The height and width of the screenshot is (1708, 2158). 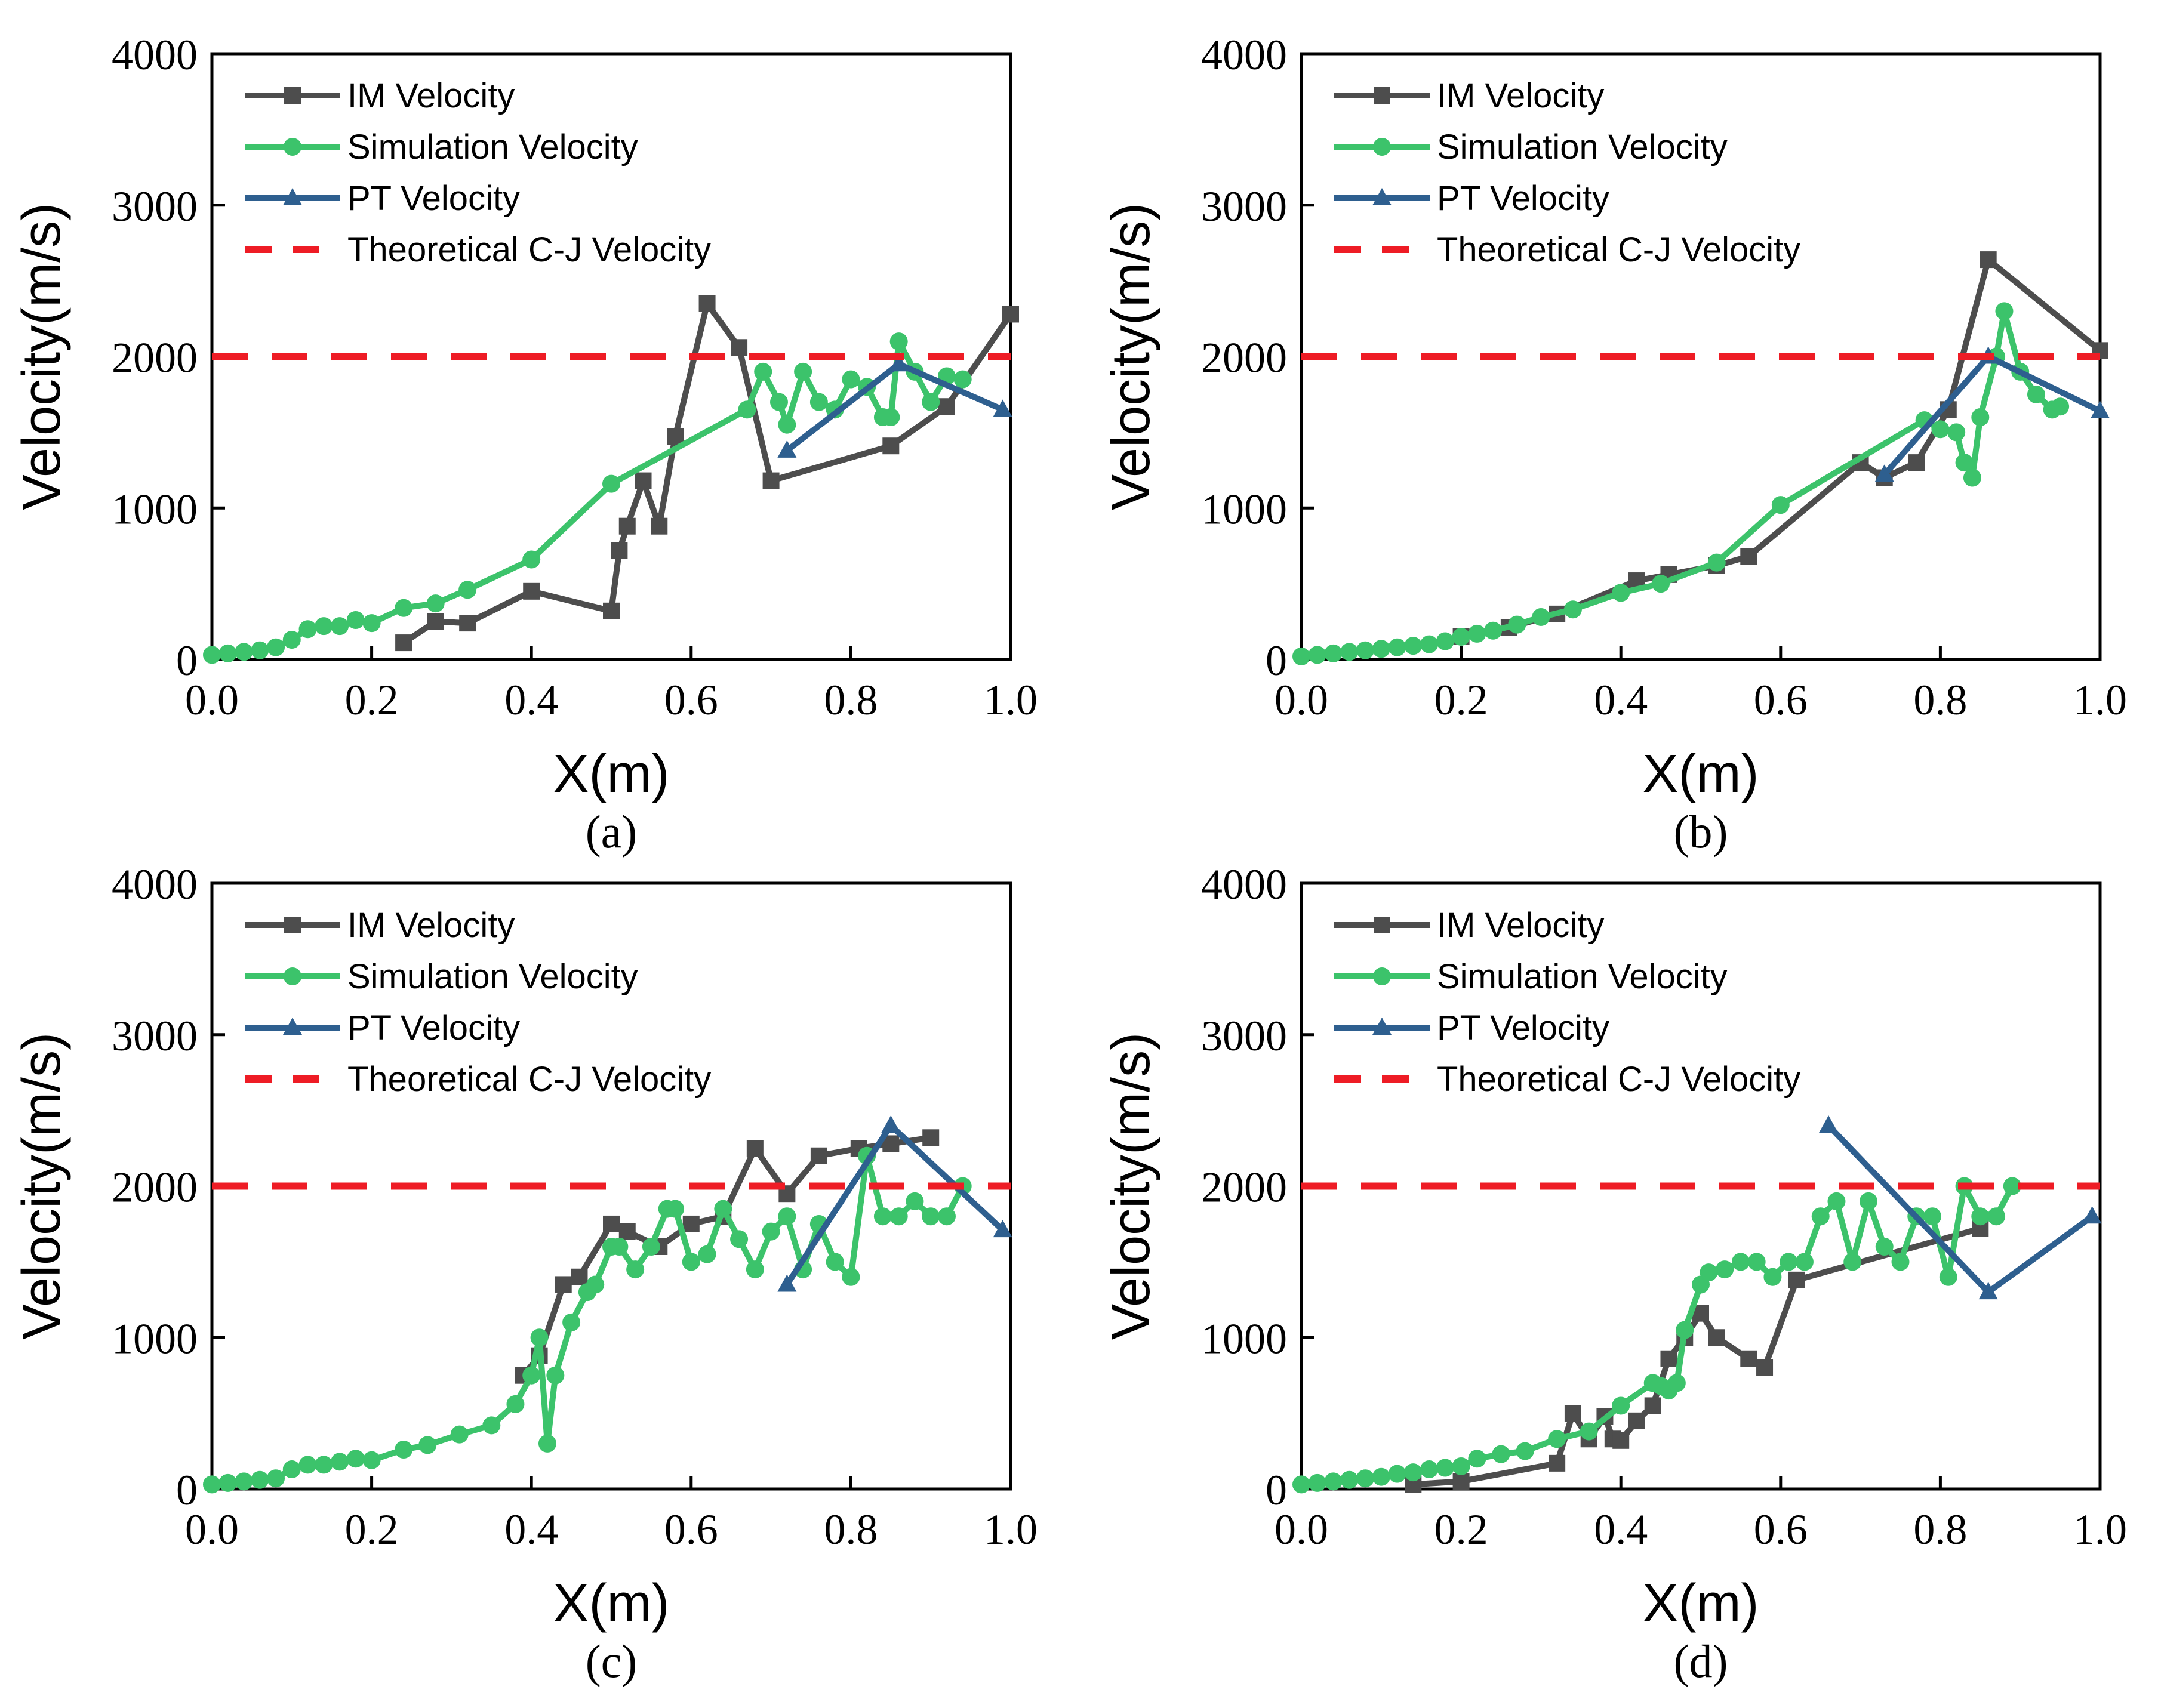 I want to click on panel-caption: (b), so click(x=1701, y=832).